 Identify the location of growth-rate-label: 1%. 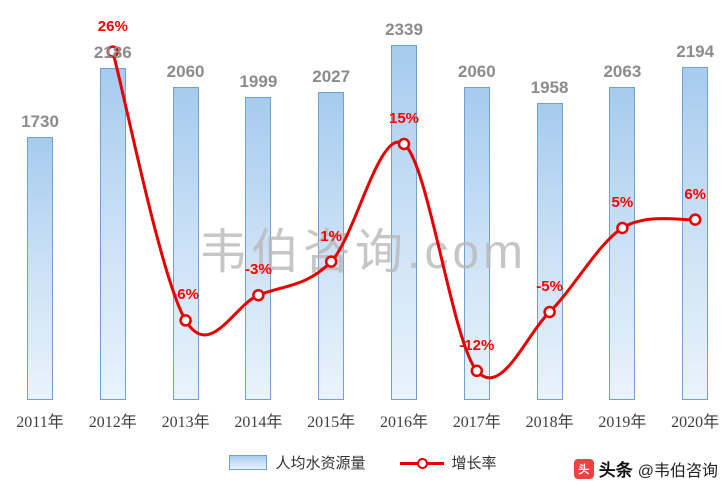
(331, 236).